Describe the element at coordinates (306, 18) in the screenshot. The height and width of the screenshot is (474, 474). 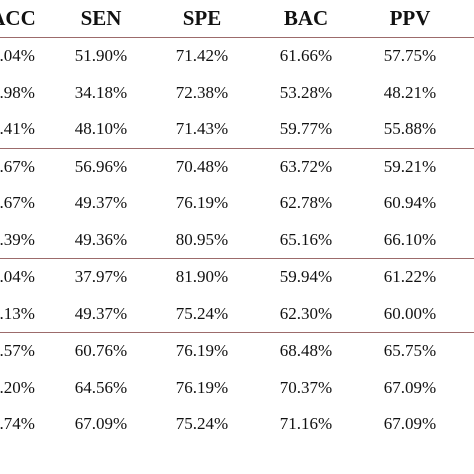
I see `header-bac: BAC` at that location.